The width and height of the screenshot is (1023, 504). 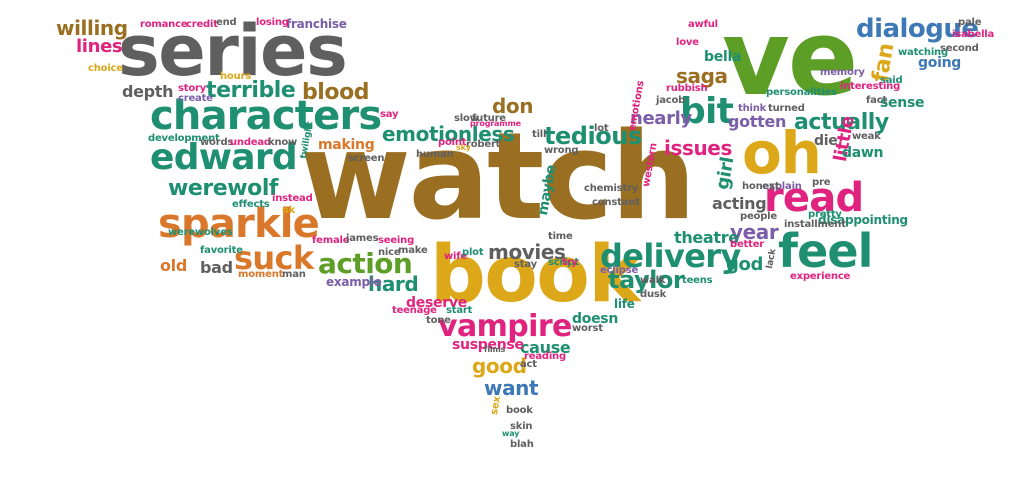 What do you see at coordinates (527, 252) in the screenshot?
I see `cloud-word: movies` at bounding box center [527, 252].